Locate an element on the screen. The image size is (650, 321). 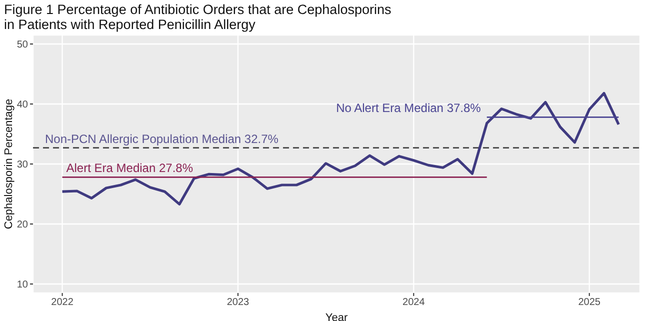
y-tick-label: 40 is located at coordinates (22, 105).